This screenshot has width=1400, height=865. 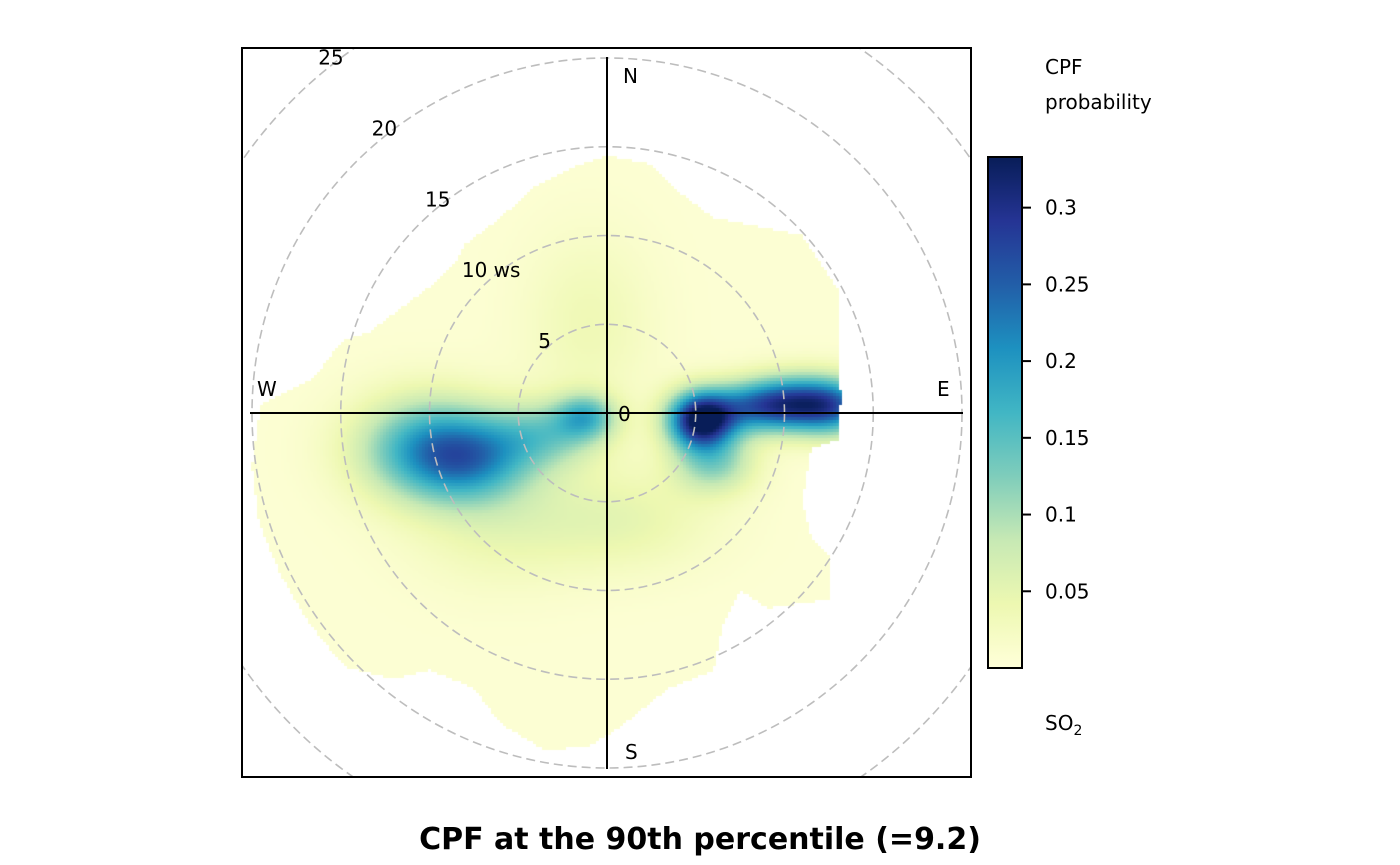 I want to click on chart-title: CPF at the 90th percentile (=9.2), so click(x=700, y=839).